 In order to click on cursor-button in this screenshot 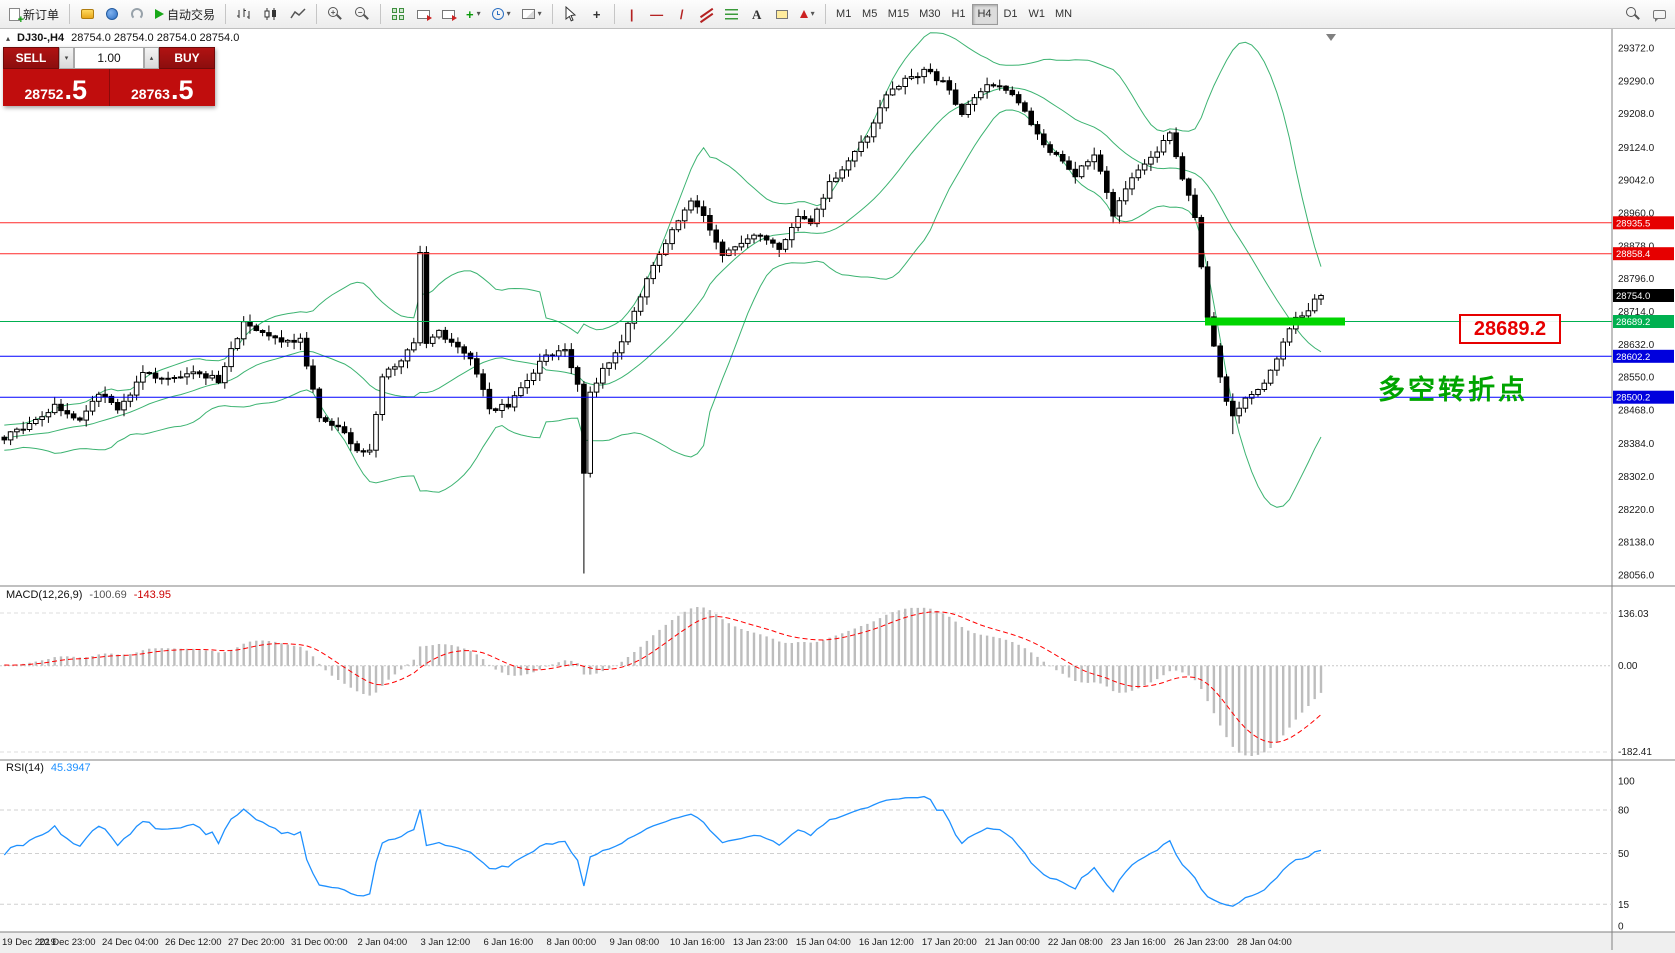, I will do `click(571, 14)`.